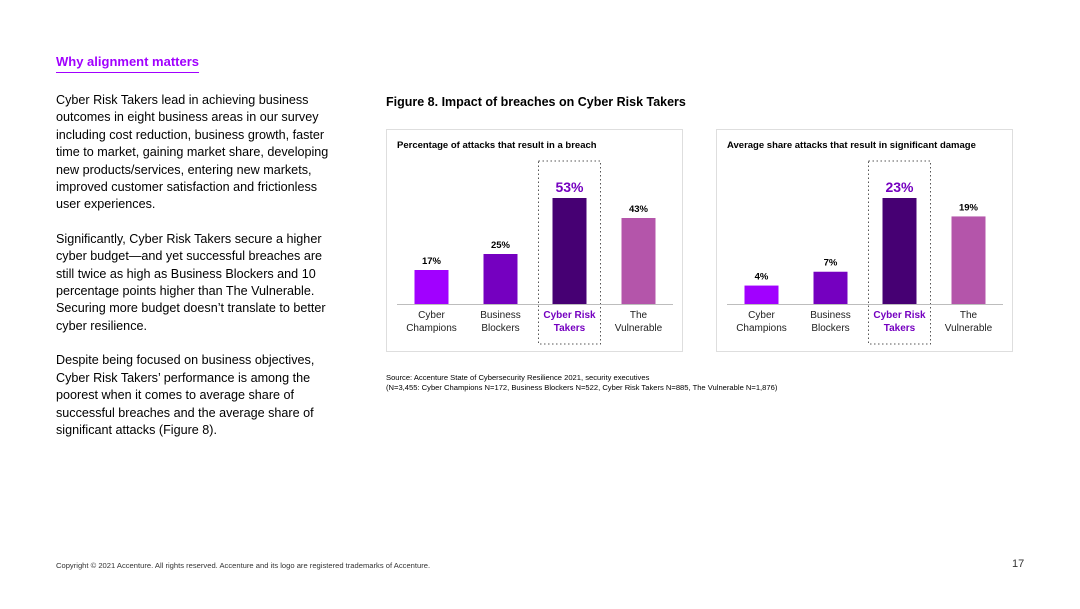  I want to click on data-label: 4%, so click(762, 277).